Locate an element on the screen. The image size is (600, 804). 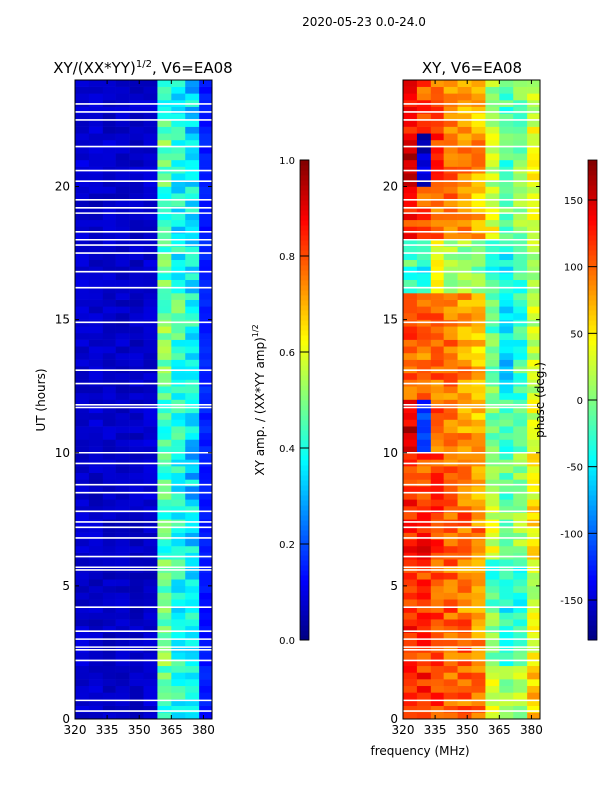
y-tick-label: 5 is located at coordinates (394, 586).